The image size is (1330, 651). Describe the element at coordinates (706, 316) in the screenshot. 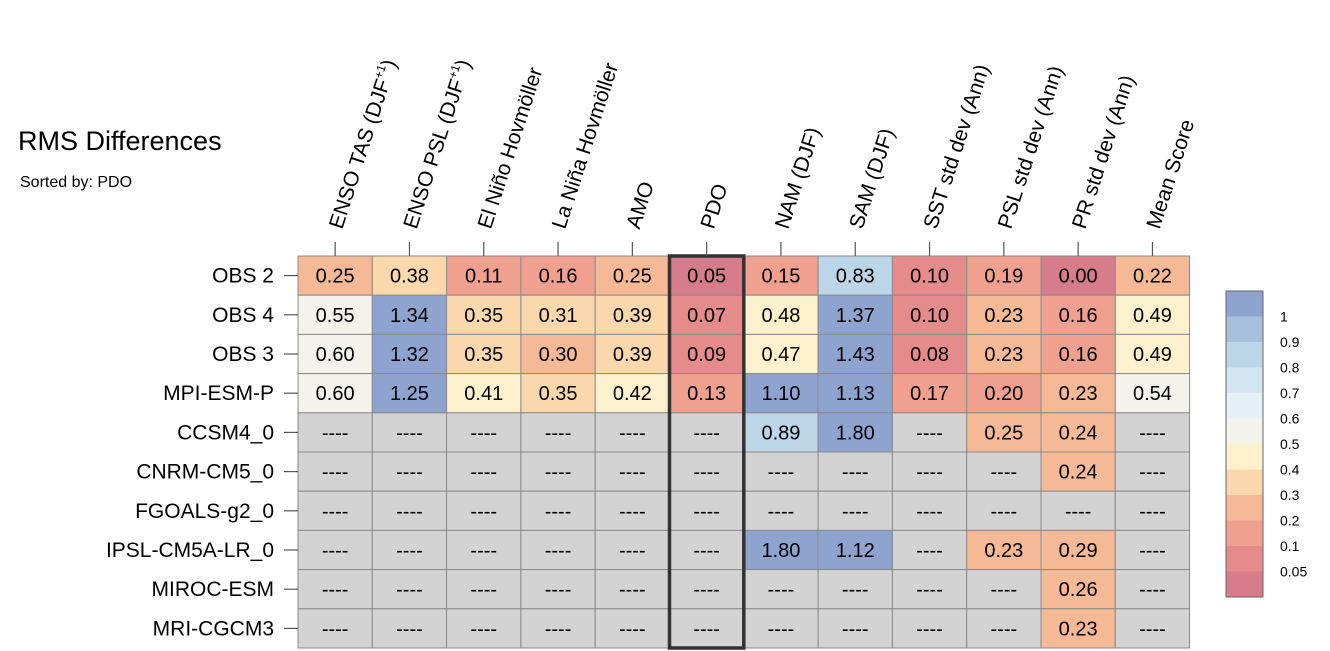

I see `cell-value-label: 0.07` at that location.